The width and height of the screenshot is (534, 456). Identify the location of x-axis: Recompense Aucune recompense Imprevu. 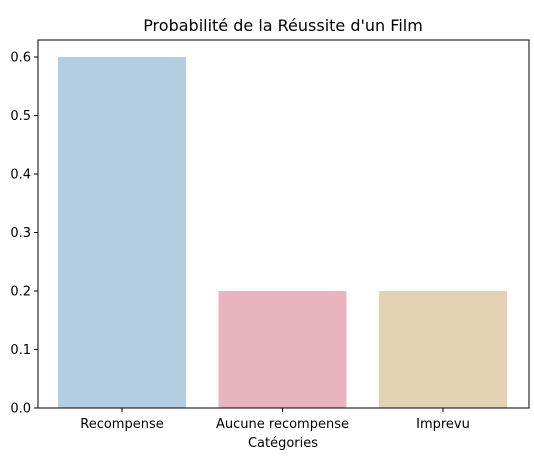
(275, 420).